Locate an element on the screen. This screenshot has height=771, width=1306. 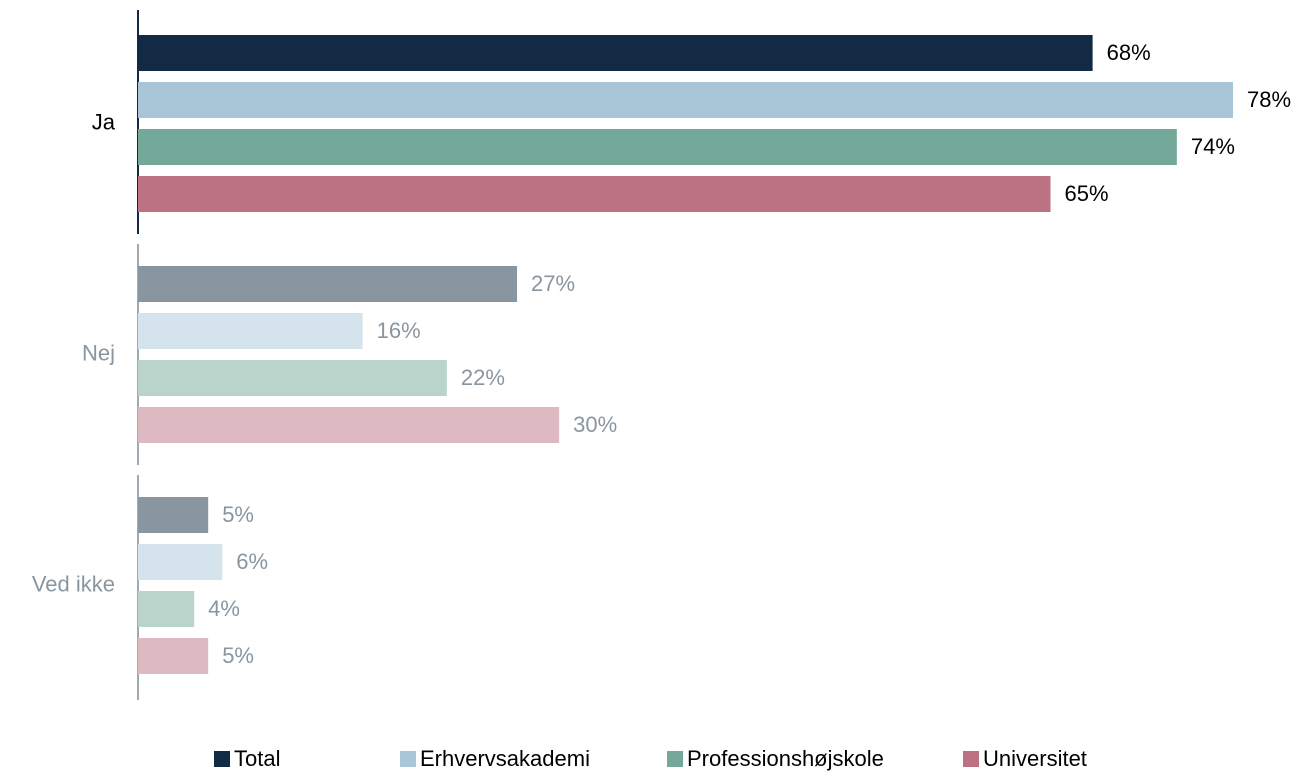
legend-label: Total is located at coordinates (257, 758).